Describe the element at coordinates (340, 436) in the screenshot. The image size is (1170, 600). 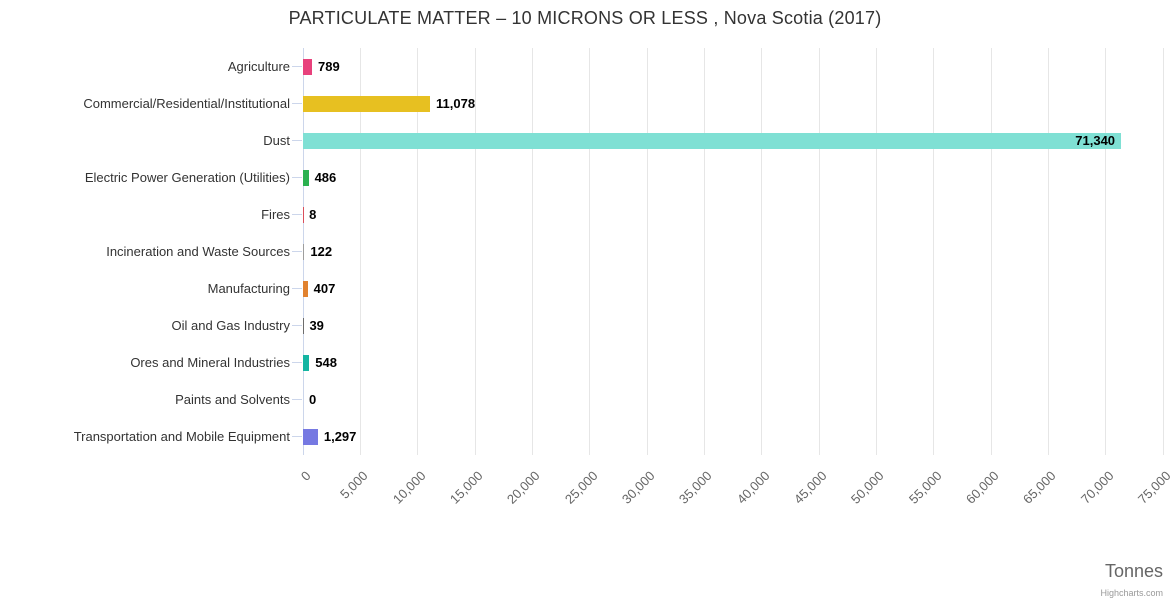
I see `bar-value-label: 1,297` at that location.